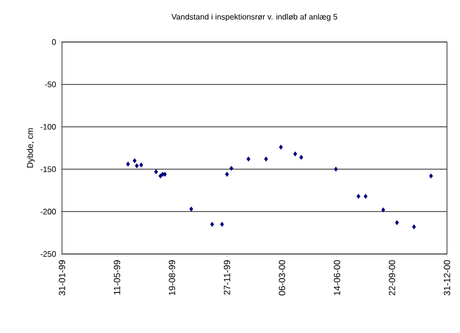 Image resolution: width=460 pixels, height=333 pixels. Describe the element at coordinates (117, 277) in the screenshot. I see `x-tick-label: 11-05-99` at that location.